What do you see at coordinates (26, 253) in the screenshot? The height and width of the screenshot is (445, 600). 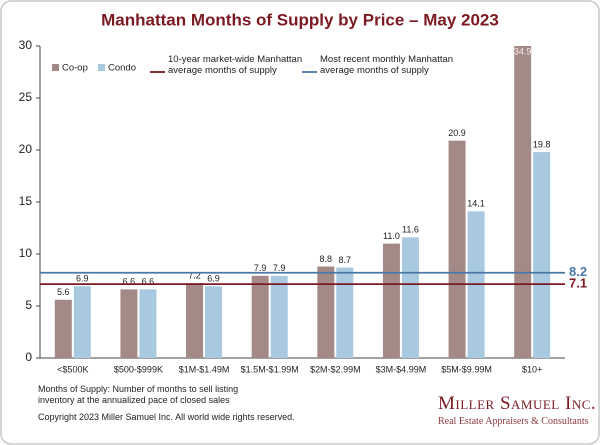 I see `y-tick-label: 10` at bounding box center [26, 253].